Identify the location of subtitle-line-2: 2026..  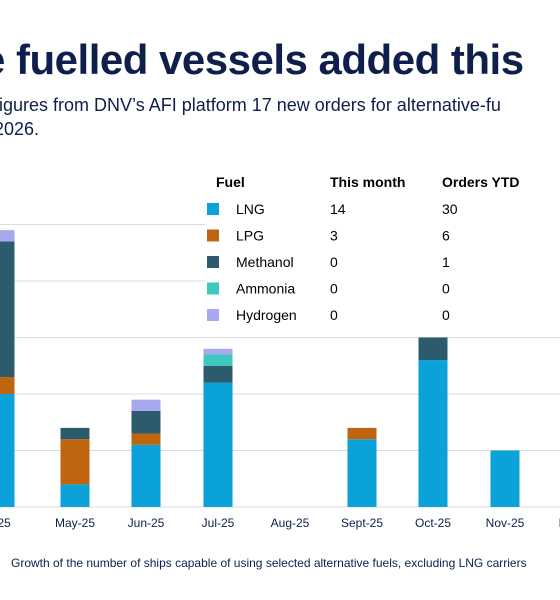
(20, 129).